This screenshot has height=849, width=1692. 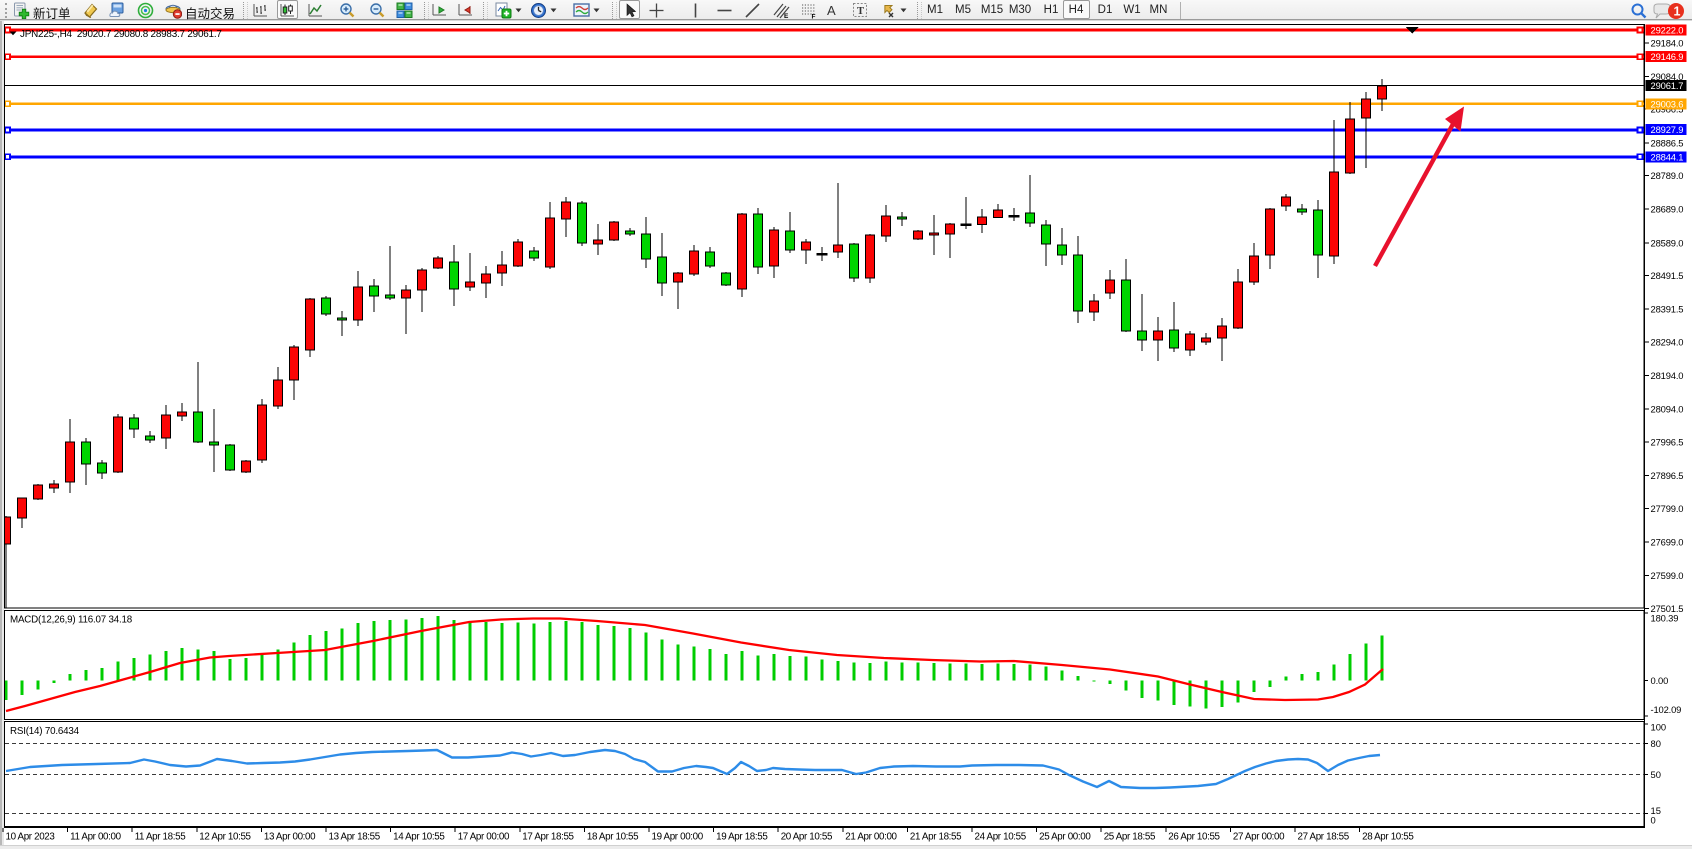 I want to click on svg-text: T, so click(x=860, y=11).